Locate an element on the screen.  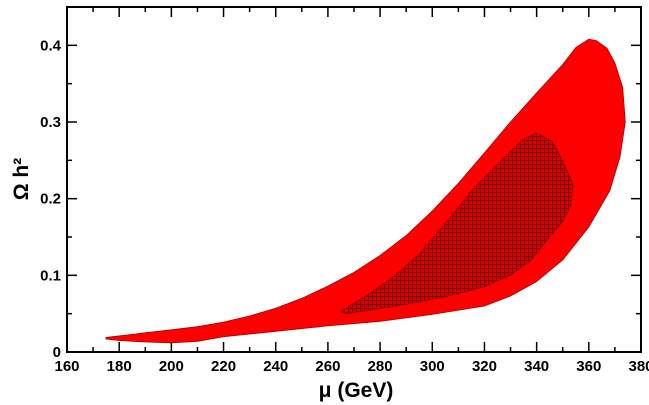
y-tick-label: 0.2 is located at coordinates (50, 199).